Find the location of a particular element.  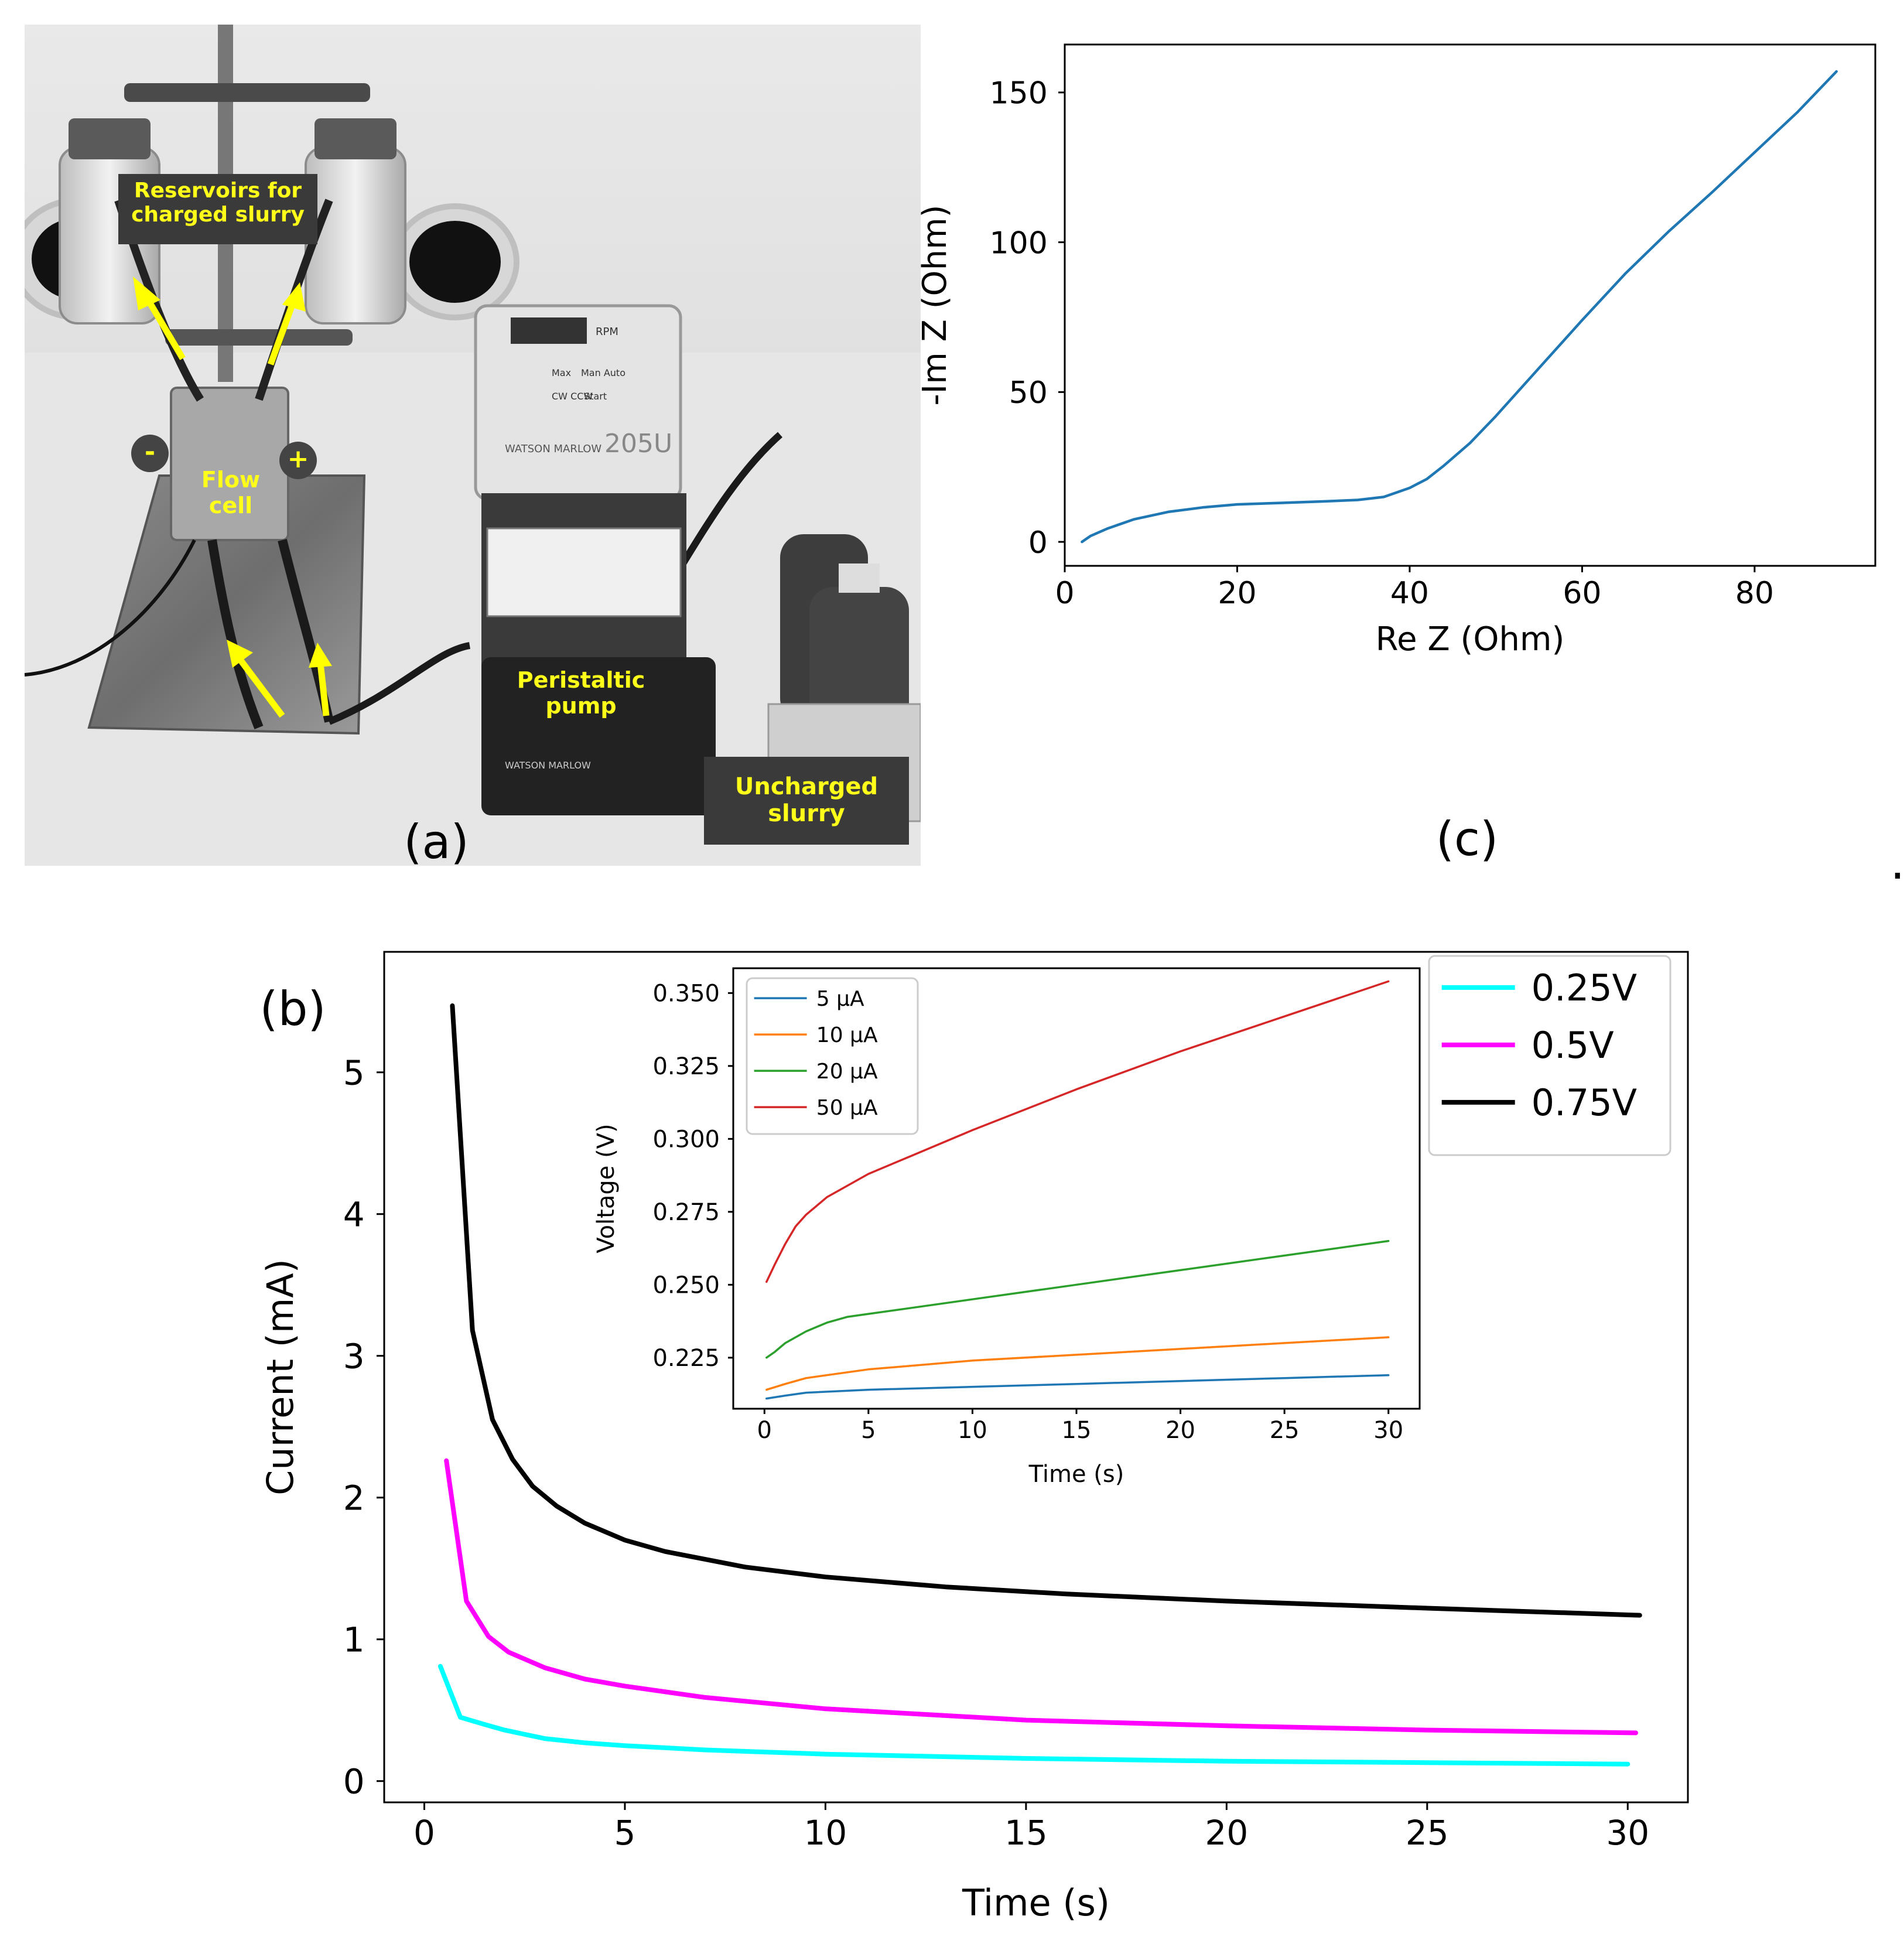

legend-label-b: 0.5V is located at coordinates (1573, 1045).